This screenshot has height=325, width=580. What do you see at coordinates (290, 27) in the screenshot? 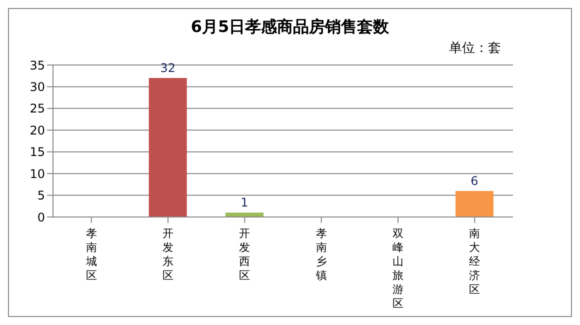
I see `chart-title: 6月5日孝感商品房销售套数` at bounding box center [290, 27].